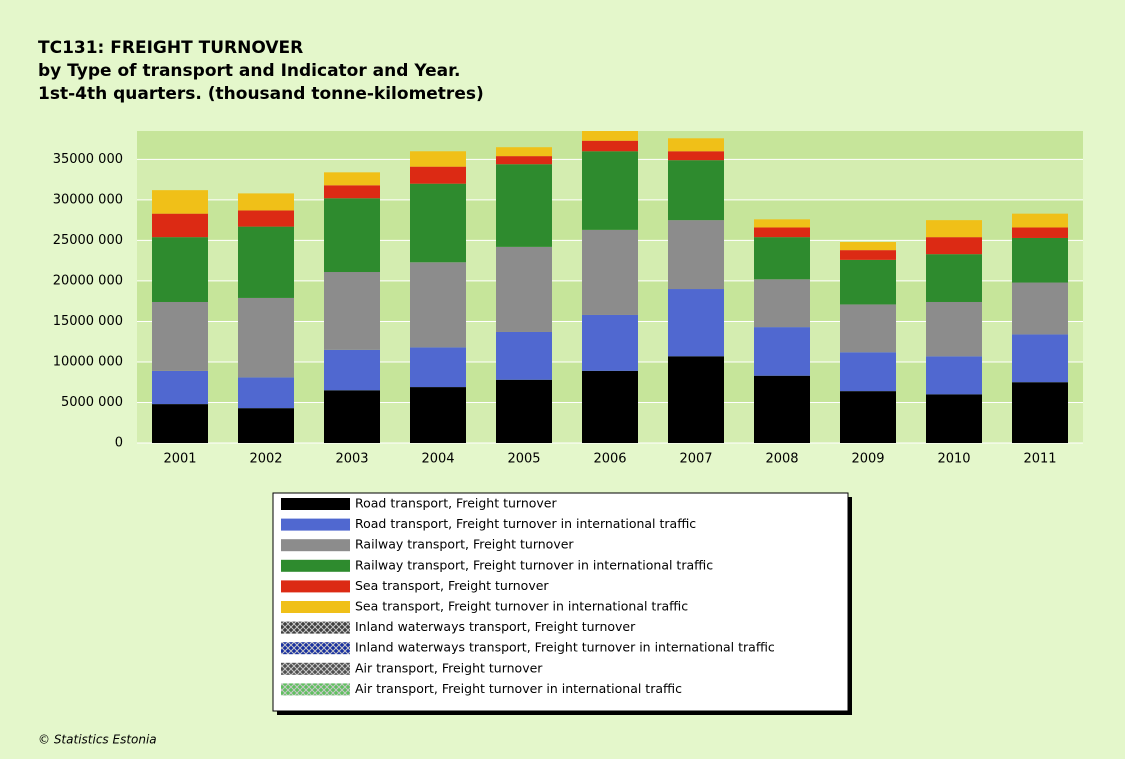  What do you see at coordinates (867, 459) in the screenshot?
I see `x-tick-label: 2009` at bounding box center [867, 459].